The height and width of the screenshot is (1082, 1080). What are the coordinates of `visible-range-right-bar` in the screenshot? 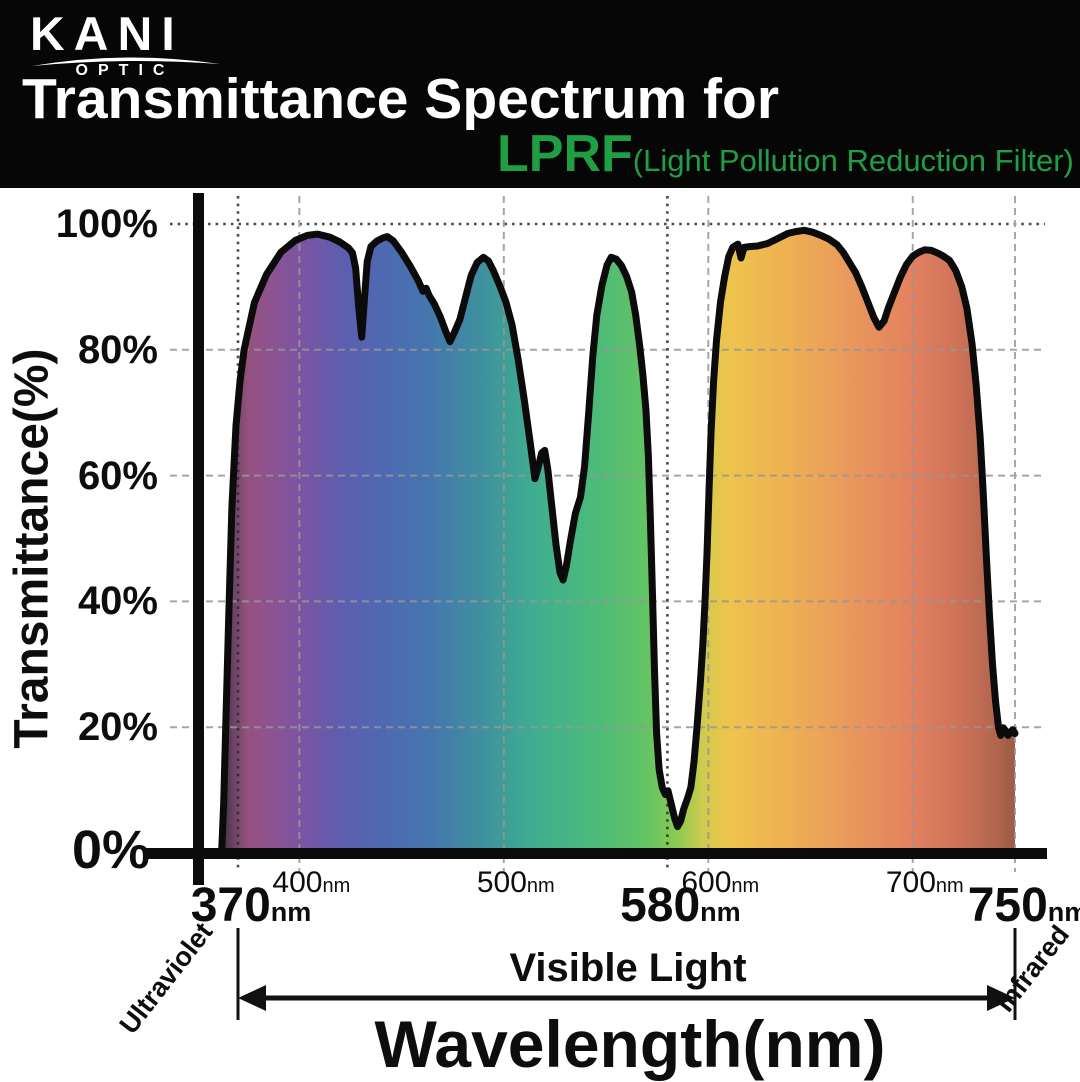 It's located at (1015, 974).